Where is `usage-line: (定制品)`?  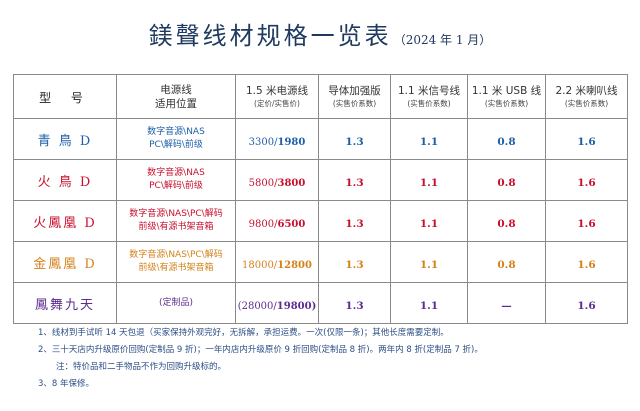 usage-line: (定制品) is located at coordinates (176, 302).